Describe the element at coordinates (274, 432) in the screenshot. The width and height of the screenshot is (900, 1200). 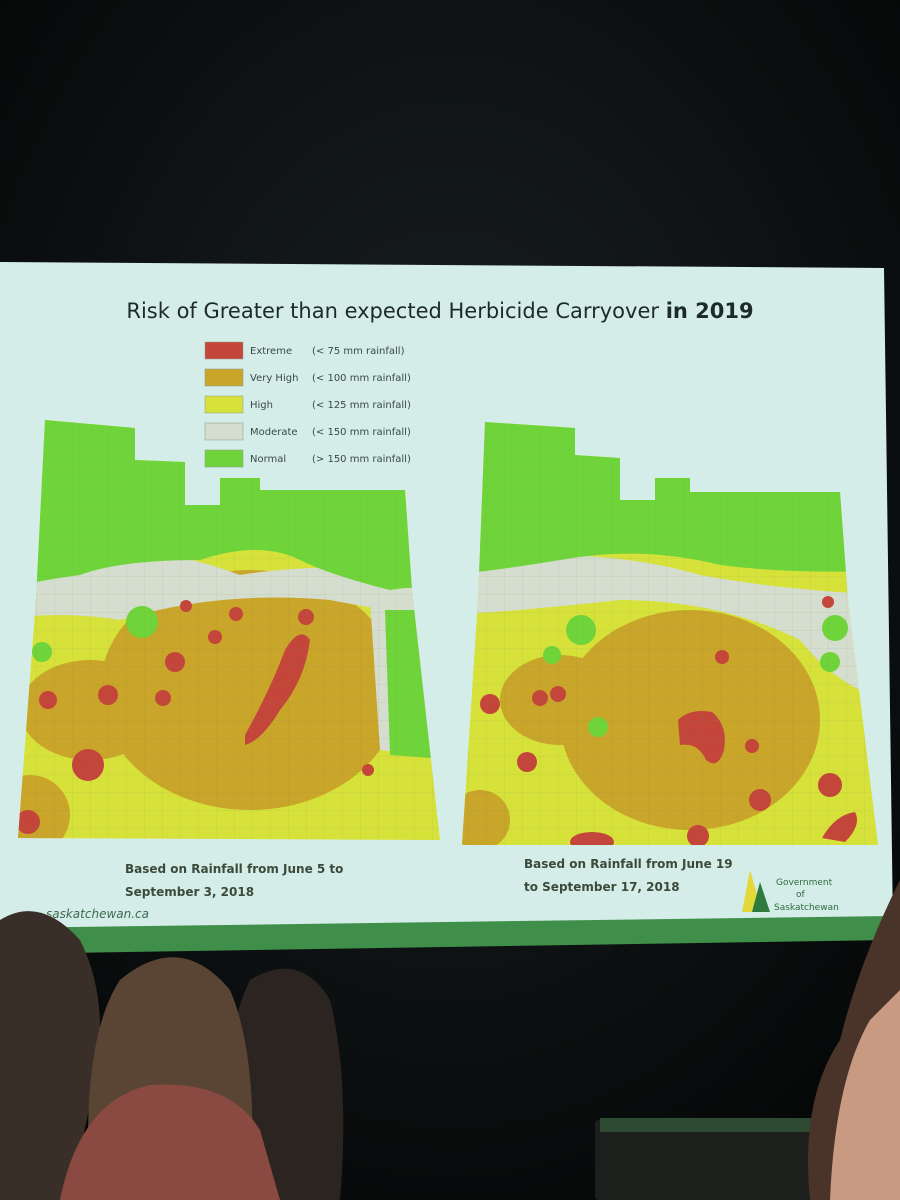
I see `legend-label: Moderate` at that location.